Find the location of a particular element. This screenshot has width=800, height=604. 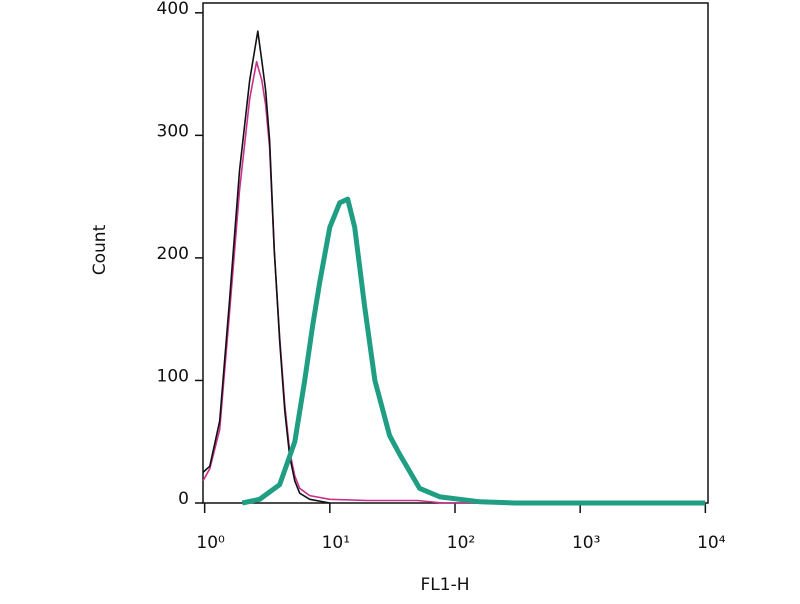

x-tick-label: 10² is located at coordinates (461, 543).